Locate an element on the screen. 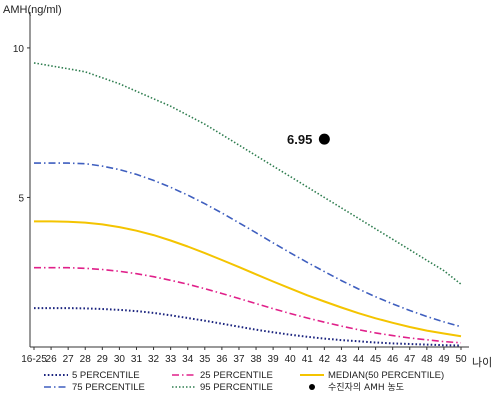 The image size is (500, 400). patient-amh-point is located at coordinates (324, 139).